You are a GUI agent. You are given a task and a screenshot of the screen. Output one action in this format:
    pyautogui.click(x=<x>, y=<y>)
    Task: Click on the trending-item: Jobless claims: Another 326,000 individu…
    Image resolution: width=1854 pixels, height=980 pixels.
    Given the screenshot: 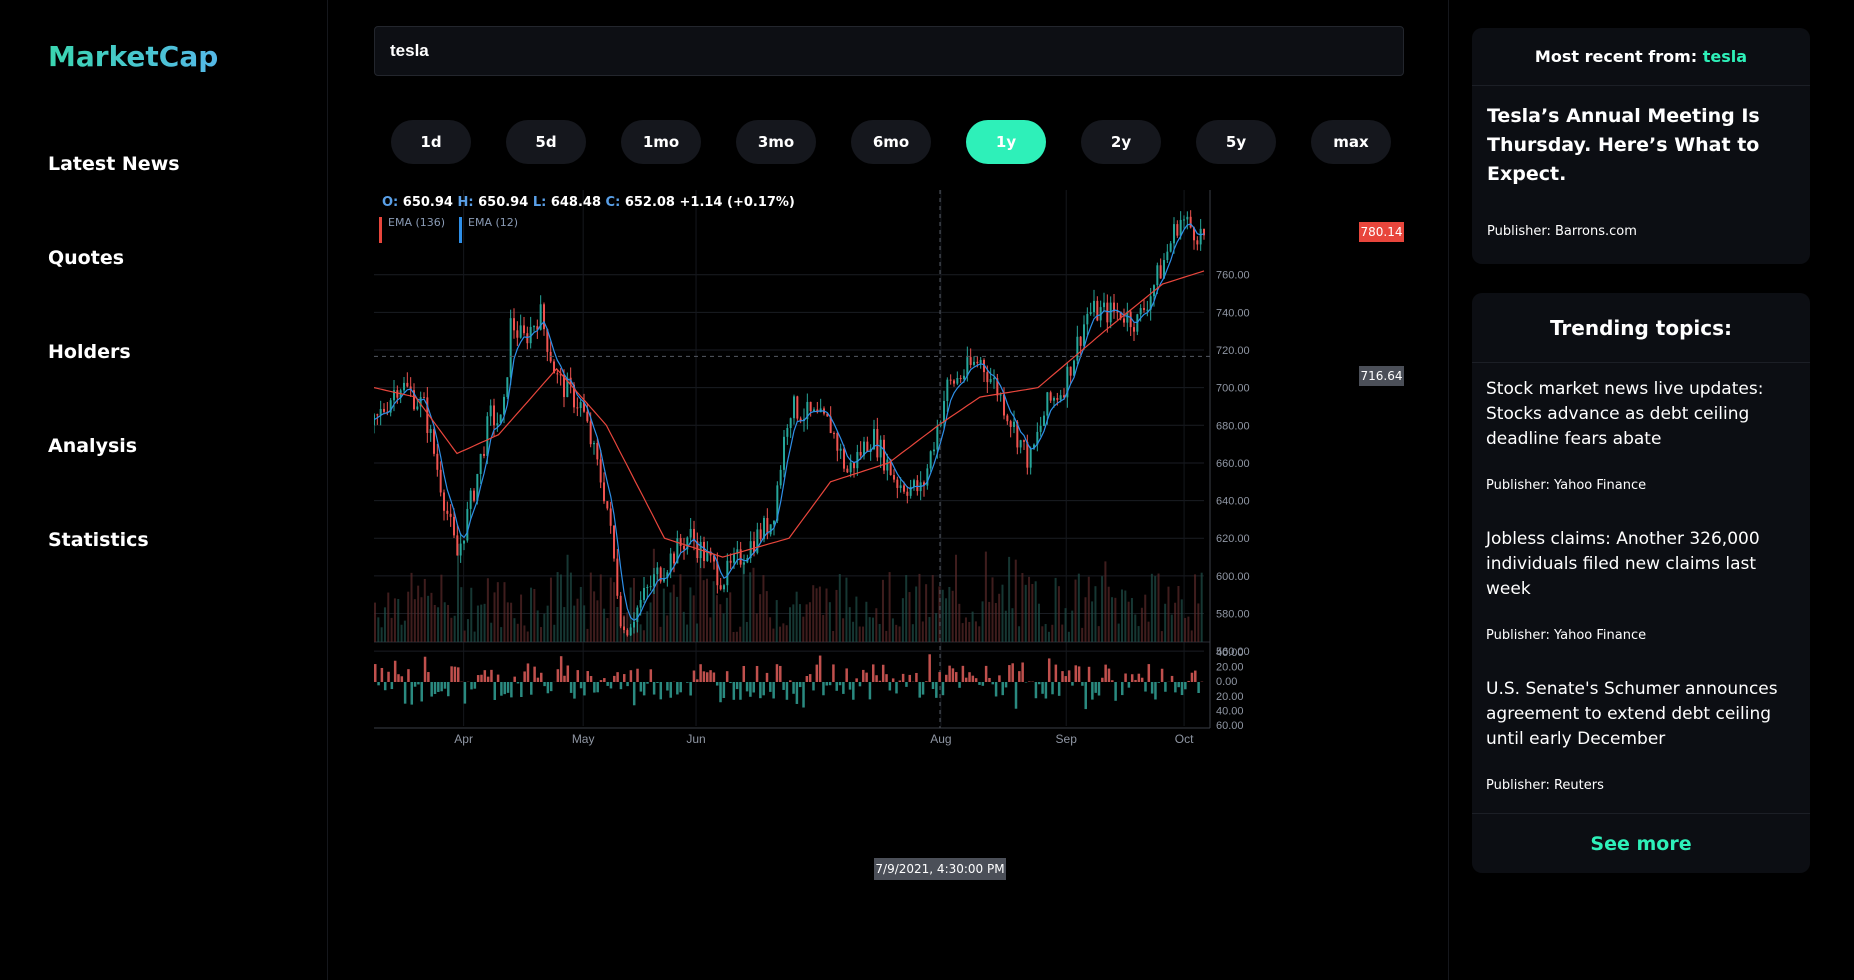 What is the action you would take?
    pyautogui.click(x=1643, y=564)
    